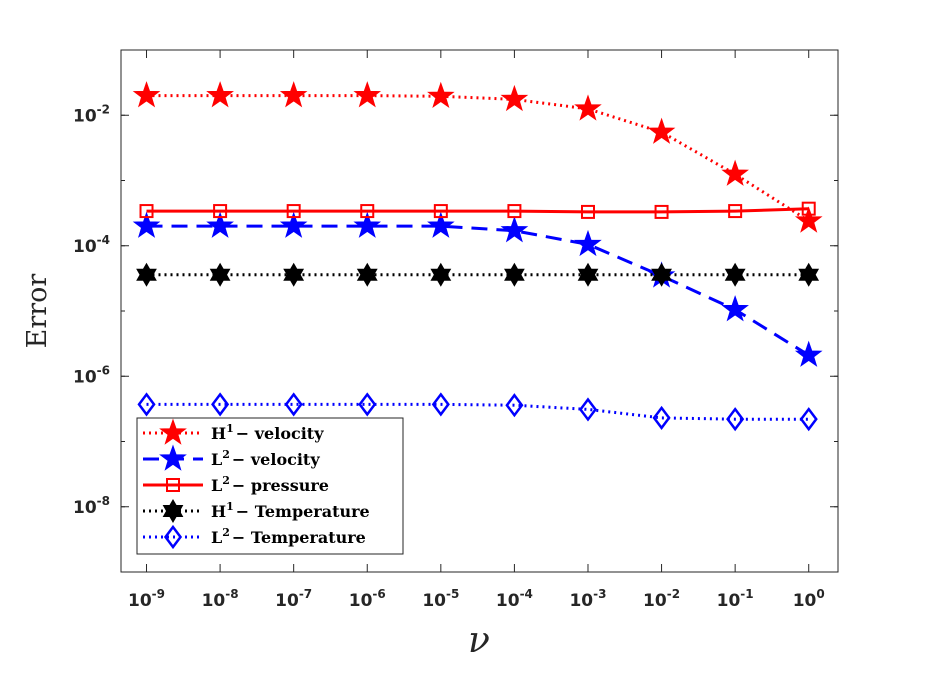 The height and width of the screenshot is (673, 929). What do you see at coordinates (265, 458) in the screenshot?
I see `legend-label: L2− velocity` at bounding box center [265, 458].